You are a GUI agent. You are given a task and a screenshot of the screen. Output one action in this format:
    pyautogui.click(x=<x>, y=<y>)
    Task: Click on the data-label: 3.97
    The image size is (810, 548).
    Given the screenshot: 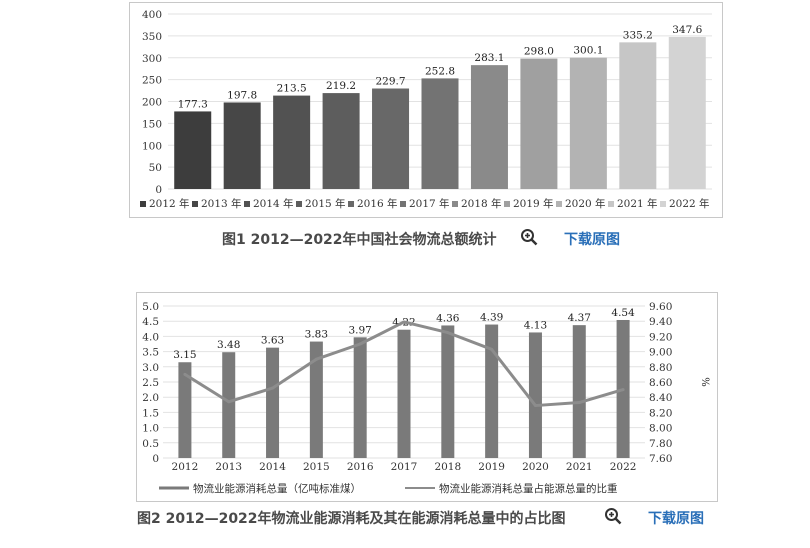 What is the action you would take?
    pyautogui.click(x=359, y=330)
    